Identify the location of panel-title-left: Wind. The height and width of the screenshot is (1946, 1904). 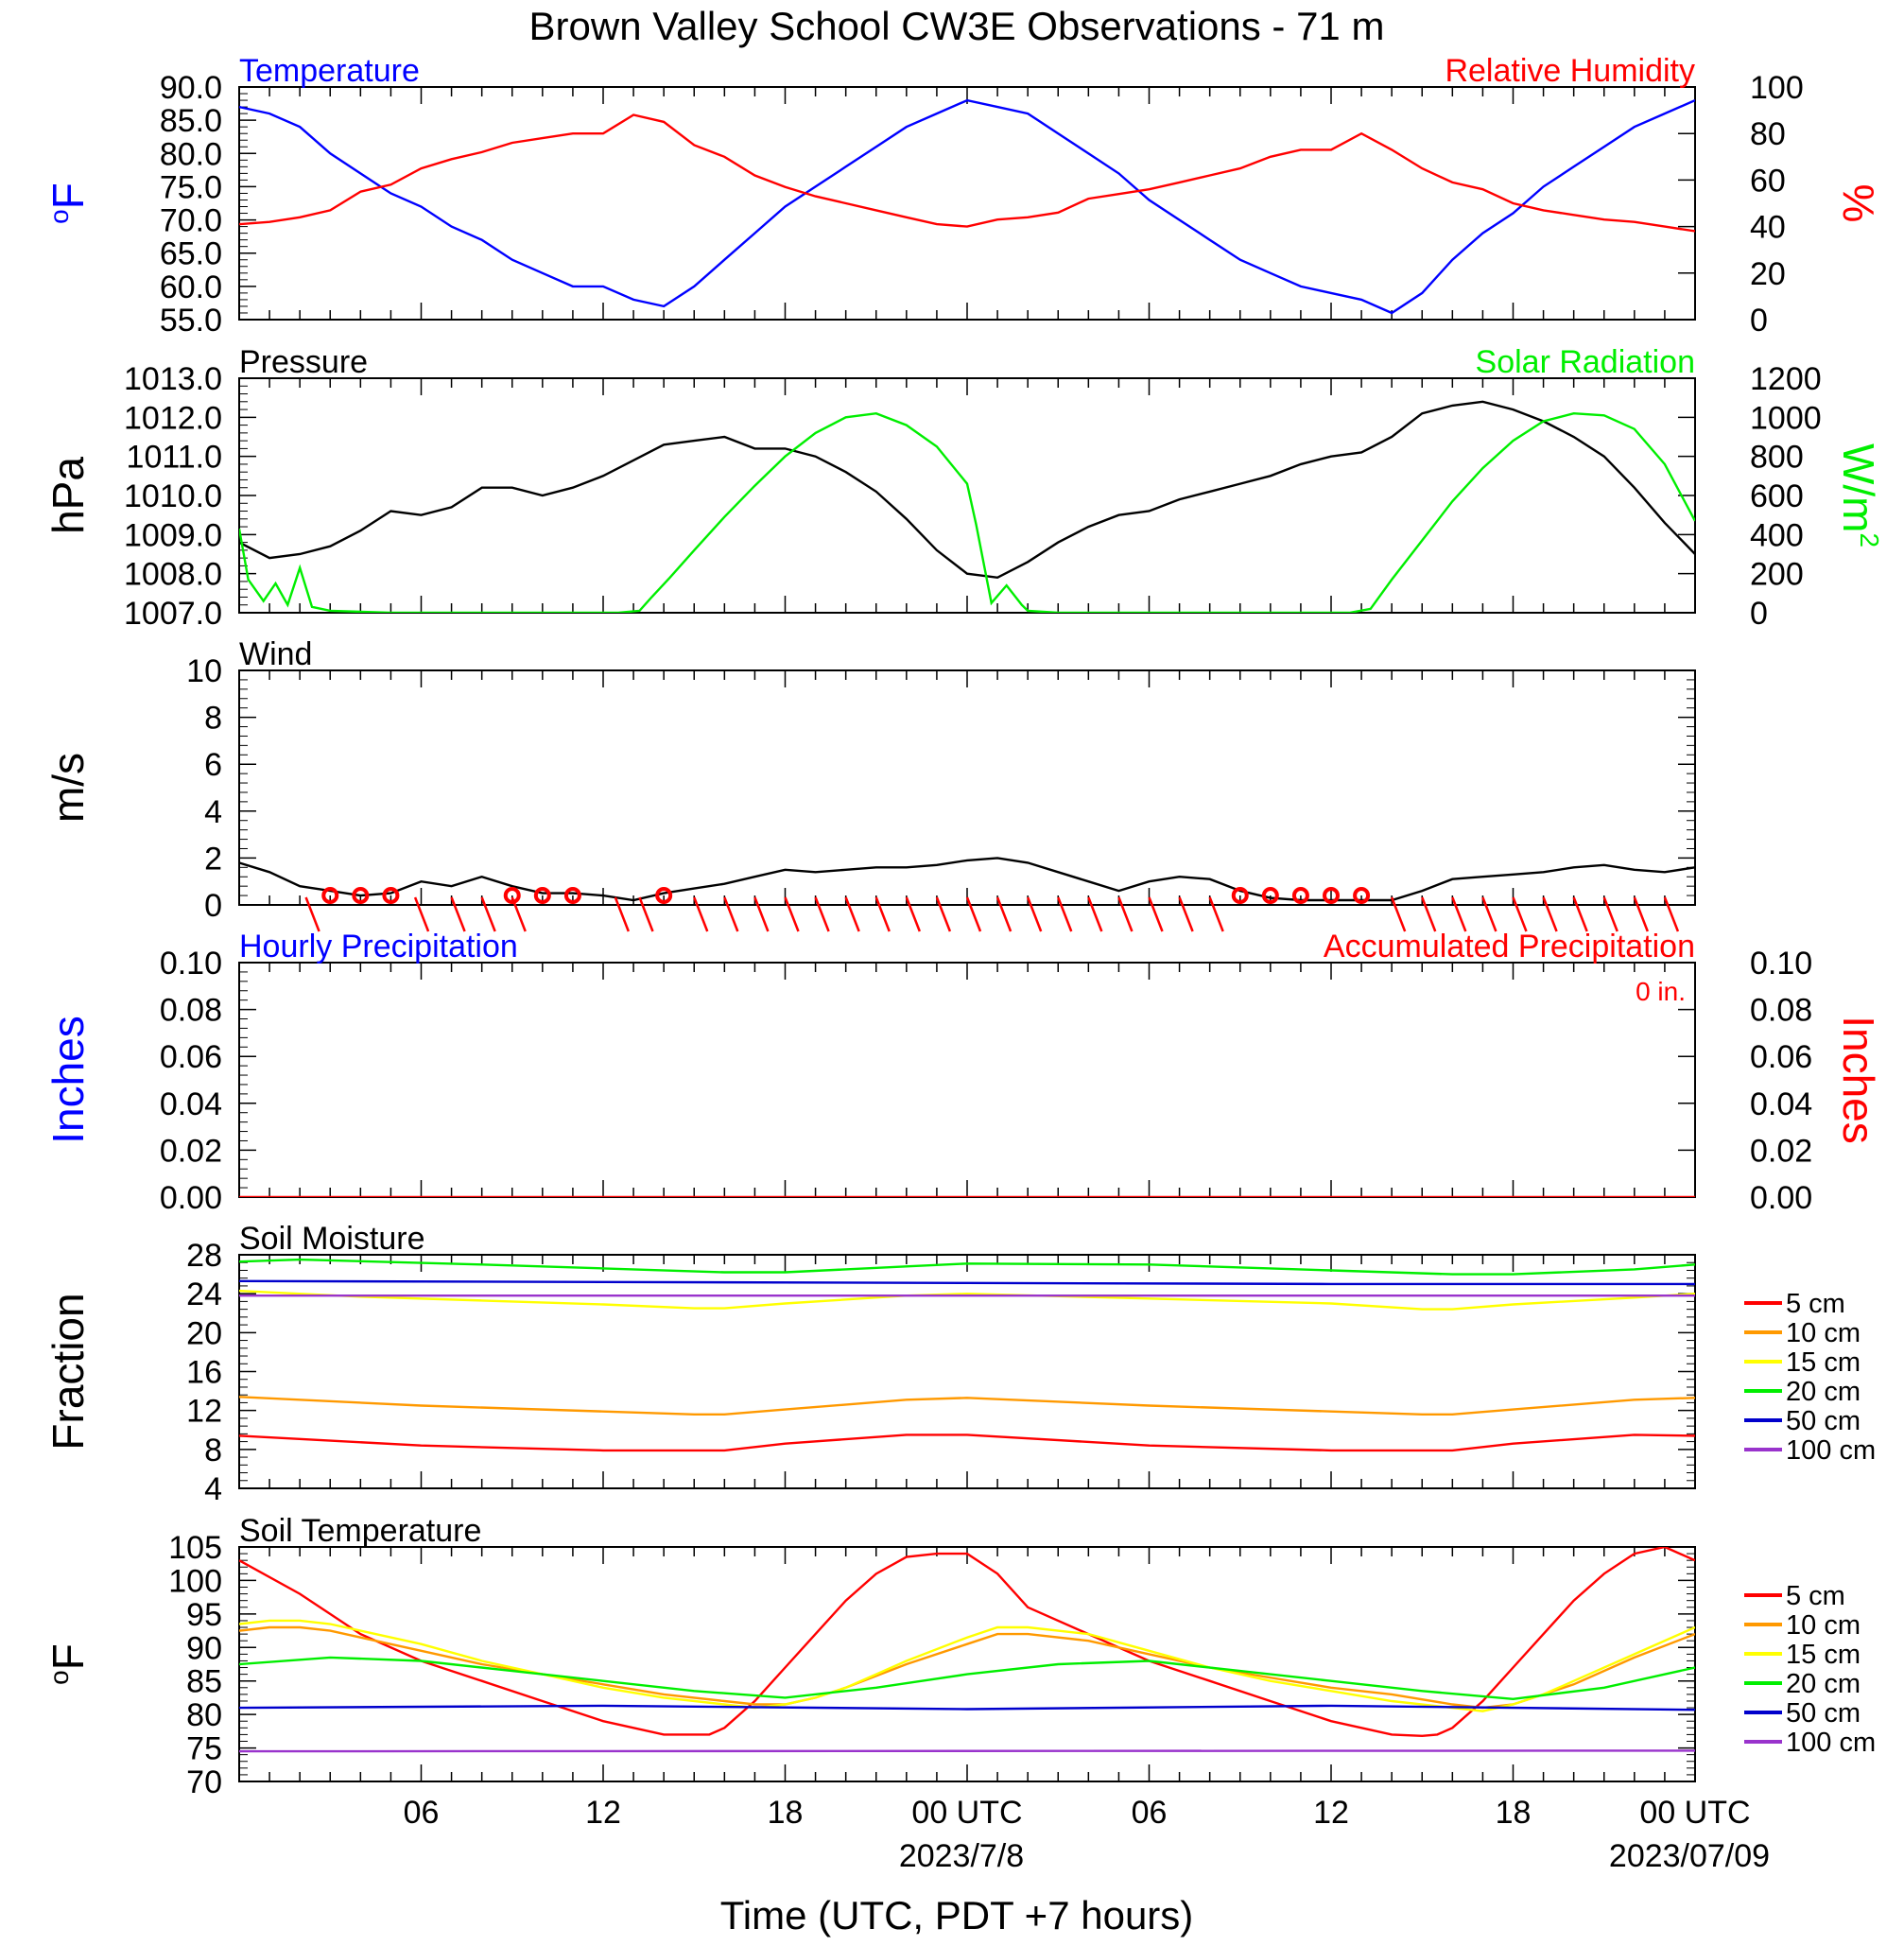
(275, 654).